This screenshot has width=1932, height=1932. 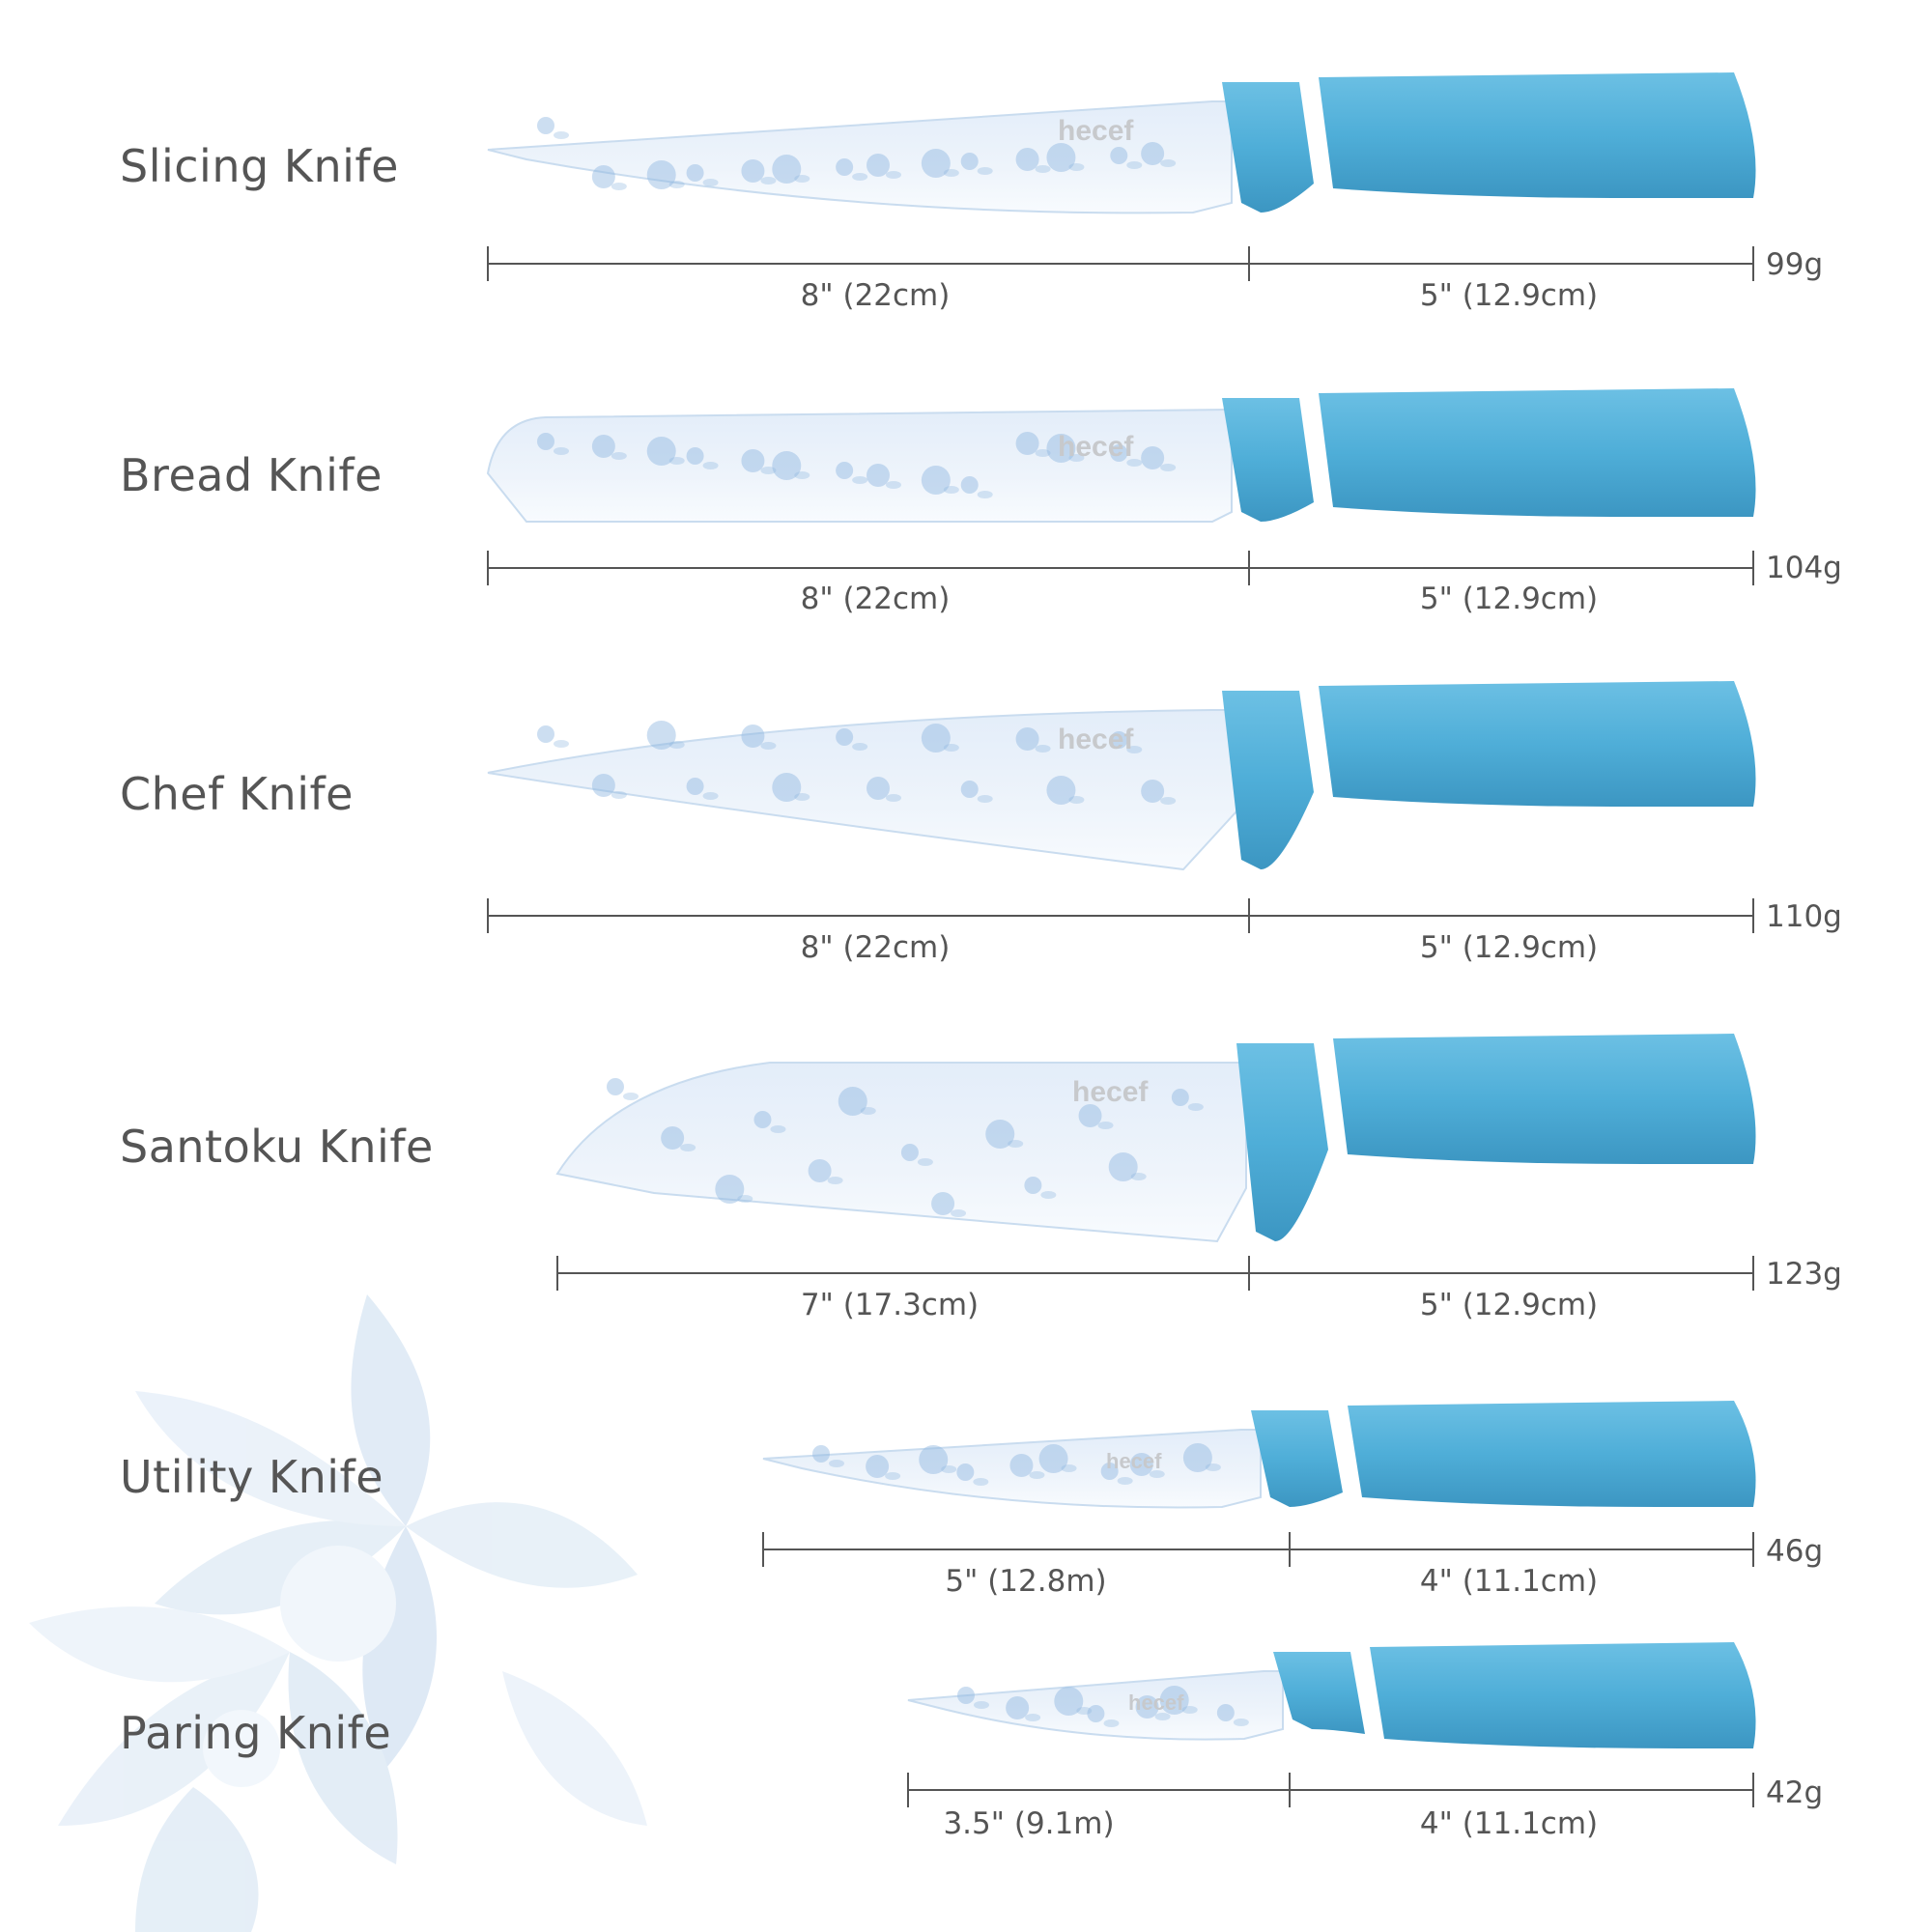 What do you see at coordinates (1795, 1551) in the screenshot?
I see `weight-label: 46g` at bounding box center [1795, 1551].